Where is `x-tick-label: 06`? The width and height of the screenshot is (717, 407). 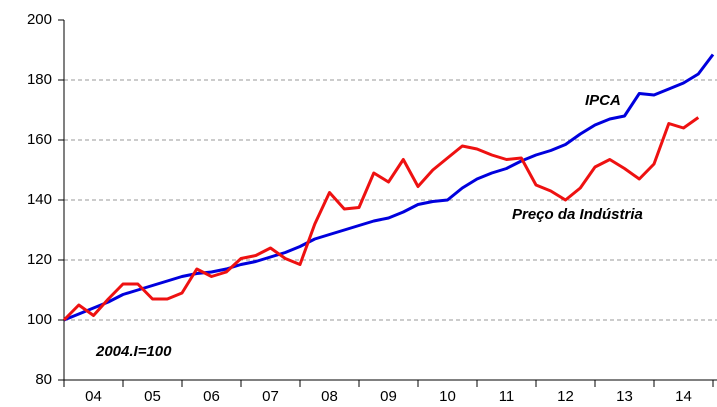 x-tick-label: 06 is located at coordinates (211, 396).